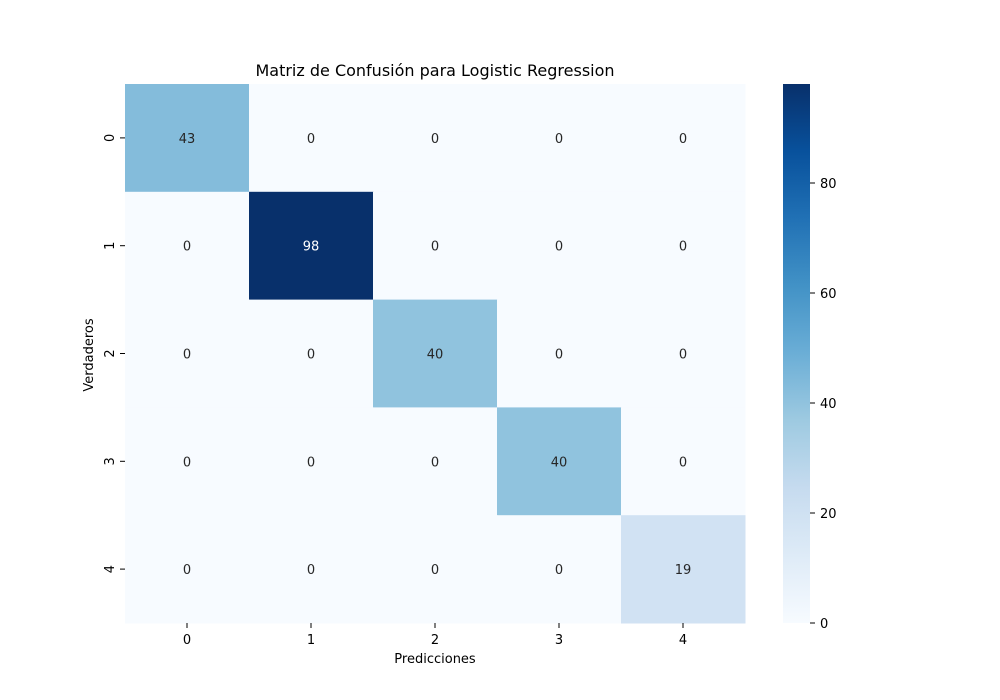 This screenshot has height=700, width=1000. I want to click on colorbar-tick-label: 40, so click(828, 404).